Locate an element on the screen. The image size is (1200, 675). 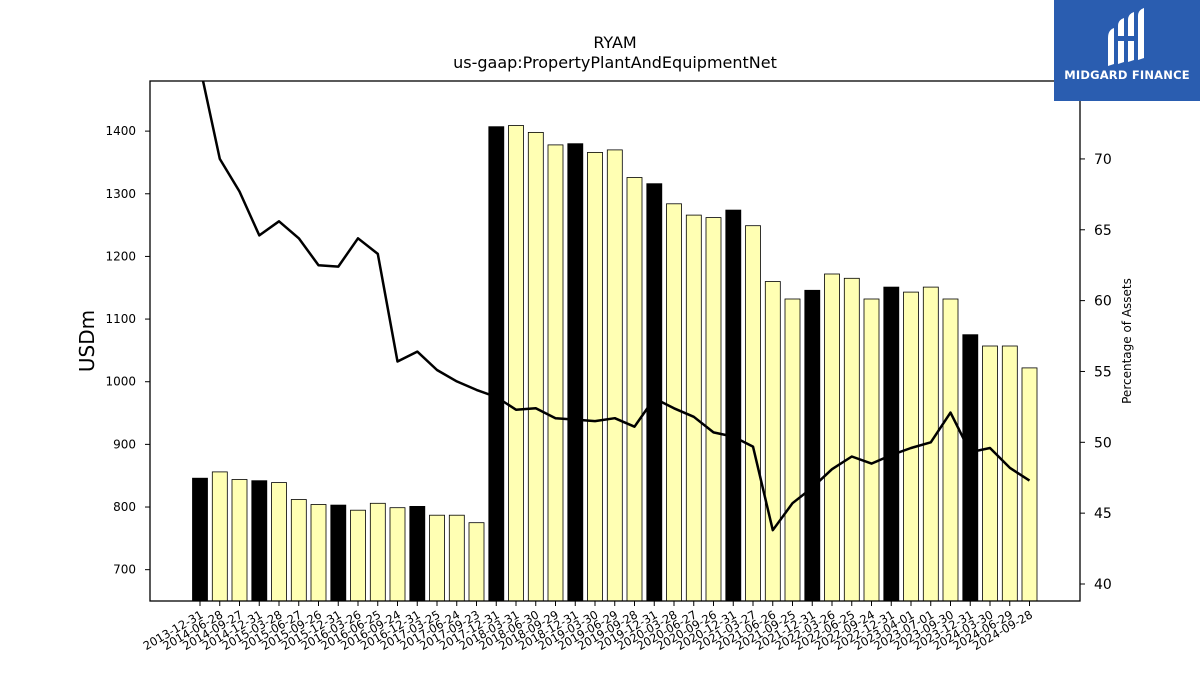
brand-mark-icon is located at coordinates (1126, 37).